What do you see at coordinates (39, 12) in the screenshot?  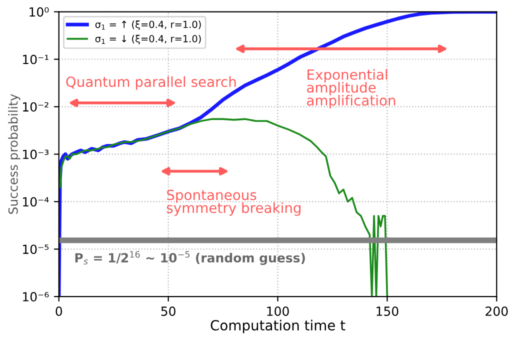 I see `y-tick-label: 10⁰` at bounding box center [39, 12].